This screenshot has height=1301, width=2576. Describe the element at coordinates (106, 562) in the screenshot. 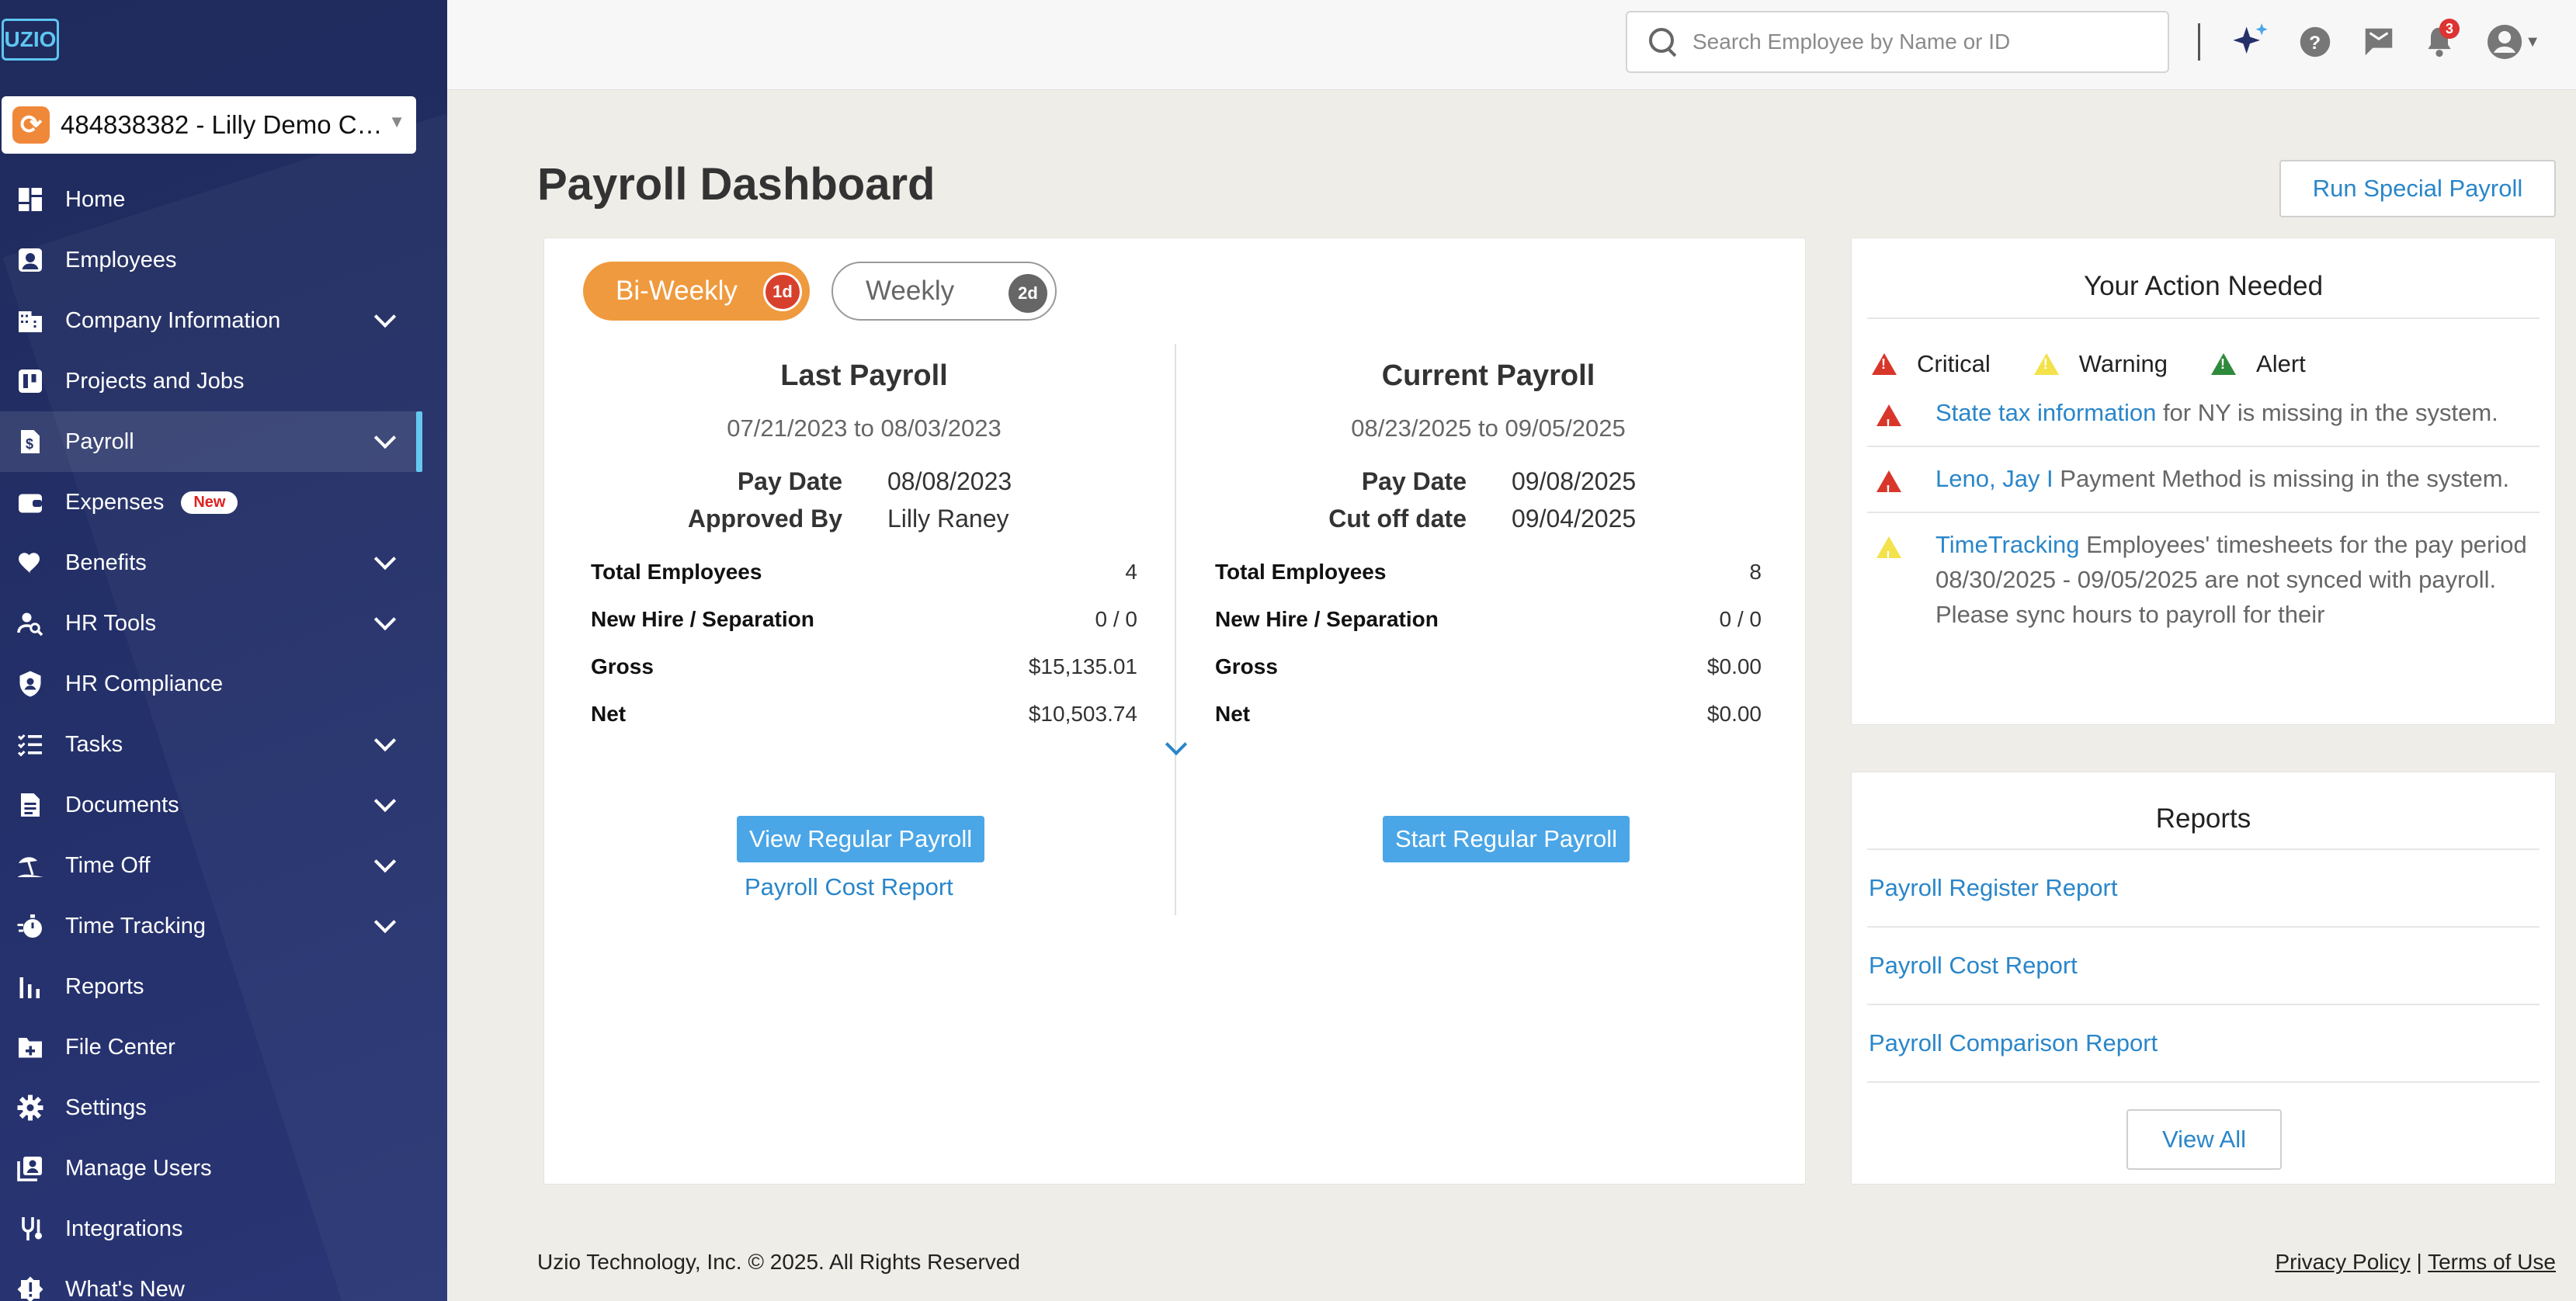

I see `sidebar-item-label: Benefits` at that location.